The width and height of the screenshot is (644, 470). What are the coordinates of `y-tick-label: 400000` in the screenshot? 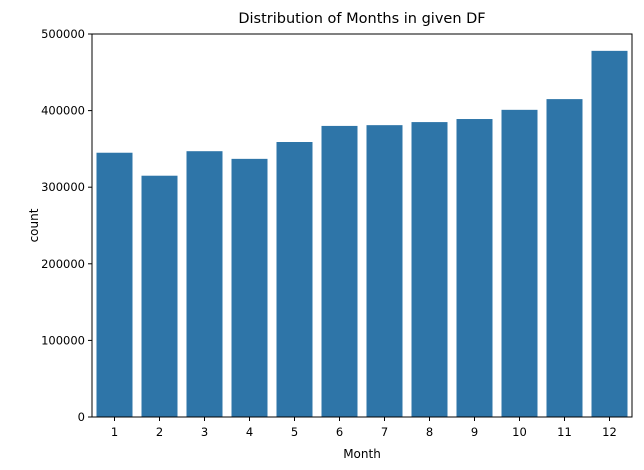 It's located at (63, 111).